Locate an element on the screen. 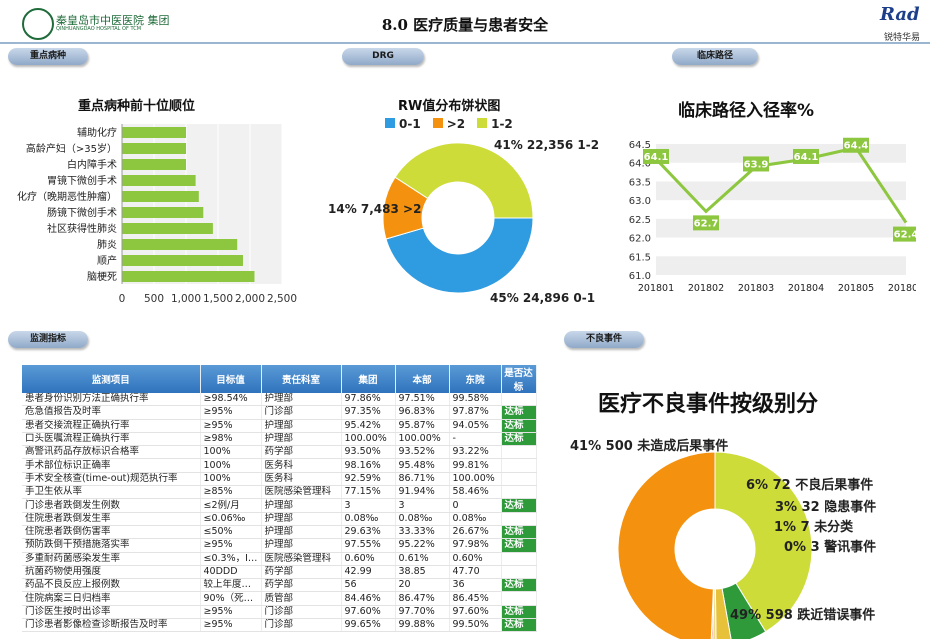  table-cell: 93.22% is located at coordinates (475, 452).